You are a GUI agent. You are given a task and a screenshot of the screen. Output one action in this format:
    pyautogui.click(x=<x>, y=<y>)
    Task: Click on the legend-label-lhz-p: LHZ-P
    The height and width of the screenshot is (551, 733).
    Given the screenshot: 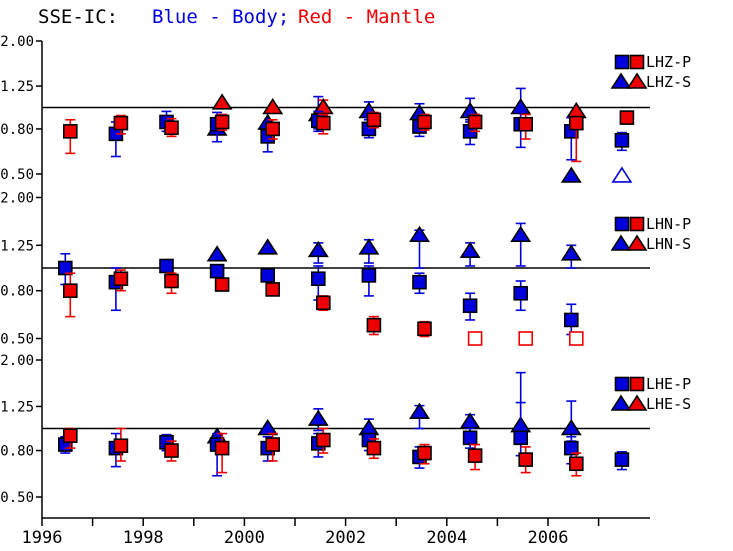 What is the action you would take?
    pyautogui.click(x=668, y=62)
    